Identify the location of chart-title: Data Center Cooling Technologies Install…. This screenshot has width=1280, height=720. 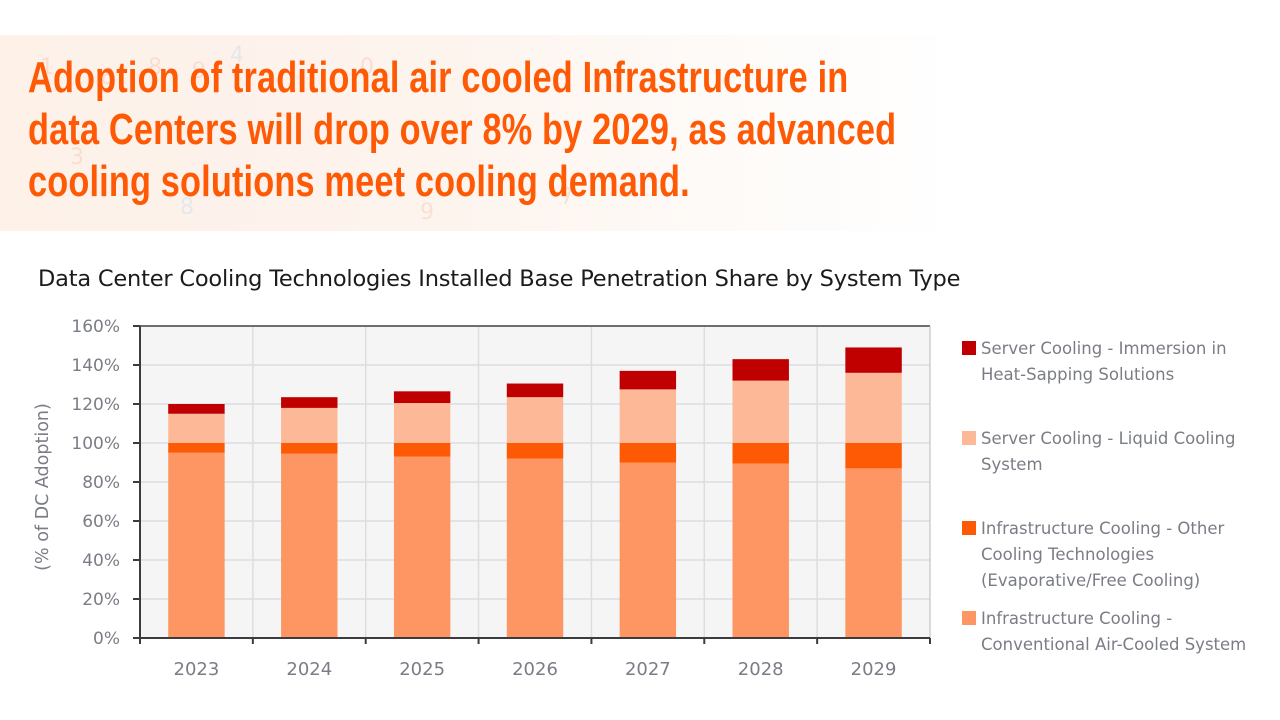
(499, 279).